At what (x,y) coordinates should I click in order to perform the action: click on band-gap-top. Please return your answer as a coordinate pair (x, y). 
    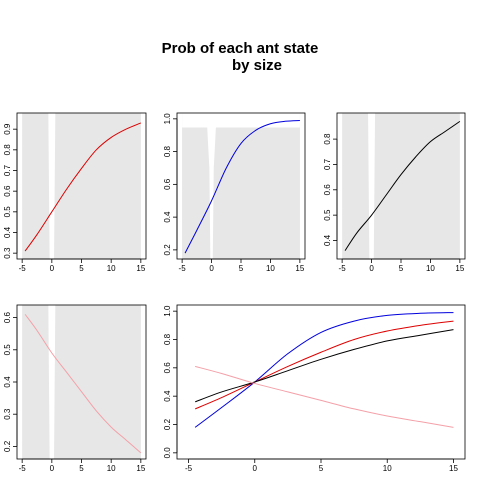
    Looking at the image, I should click on (211, 117).